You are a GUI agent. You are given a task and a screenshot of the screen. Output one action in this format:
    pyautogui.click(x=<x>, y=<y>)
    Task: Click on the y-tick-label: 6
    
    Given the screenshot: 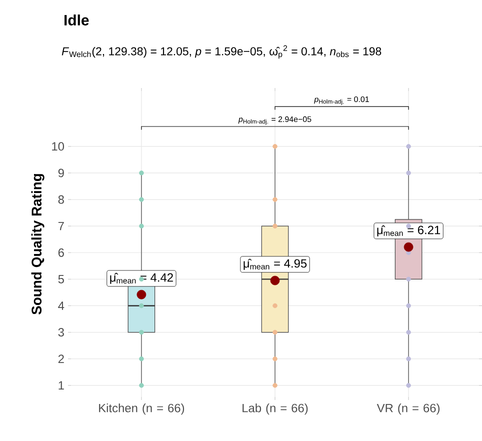 What is the action you would take?
    pyautogui.click(x=61, y=252)
    